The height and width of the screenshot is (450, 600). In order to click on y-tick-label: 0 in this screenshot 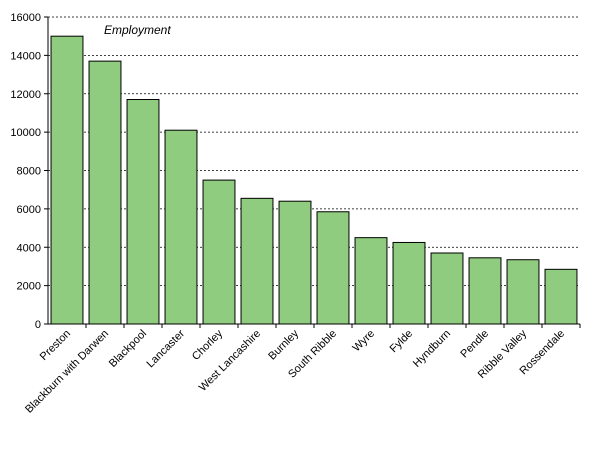, I will do `click(38, 325)`.